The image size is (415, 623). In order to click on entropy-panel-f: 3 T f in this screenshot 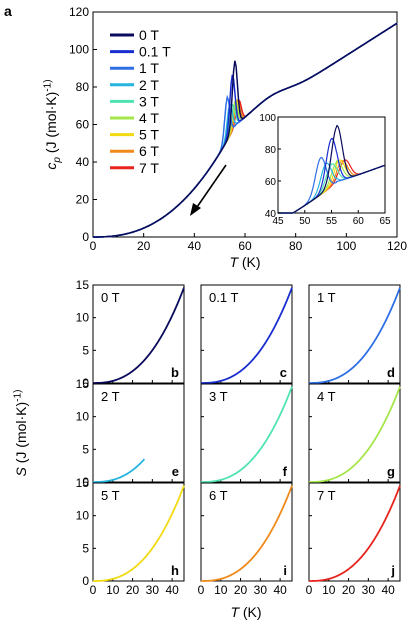, I will do `click(246, 433)`.